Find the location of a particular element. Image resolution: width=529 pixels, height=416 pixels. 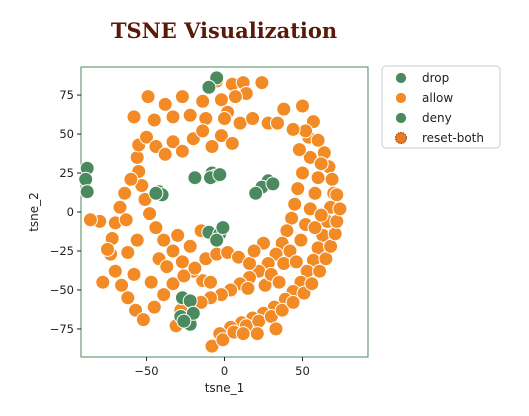

legend-frame is located at coordinates (441, 107).